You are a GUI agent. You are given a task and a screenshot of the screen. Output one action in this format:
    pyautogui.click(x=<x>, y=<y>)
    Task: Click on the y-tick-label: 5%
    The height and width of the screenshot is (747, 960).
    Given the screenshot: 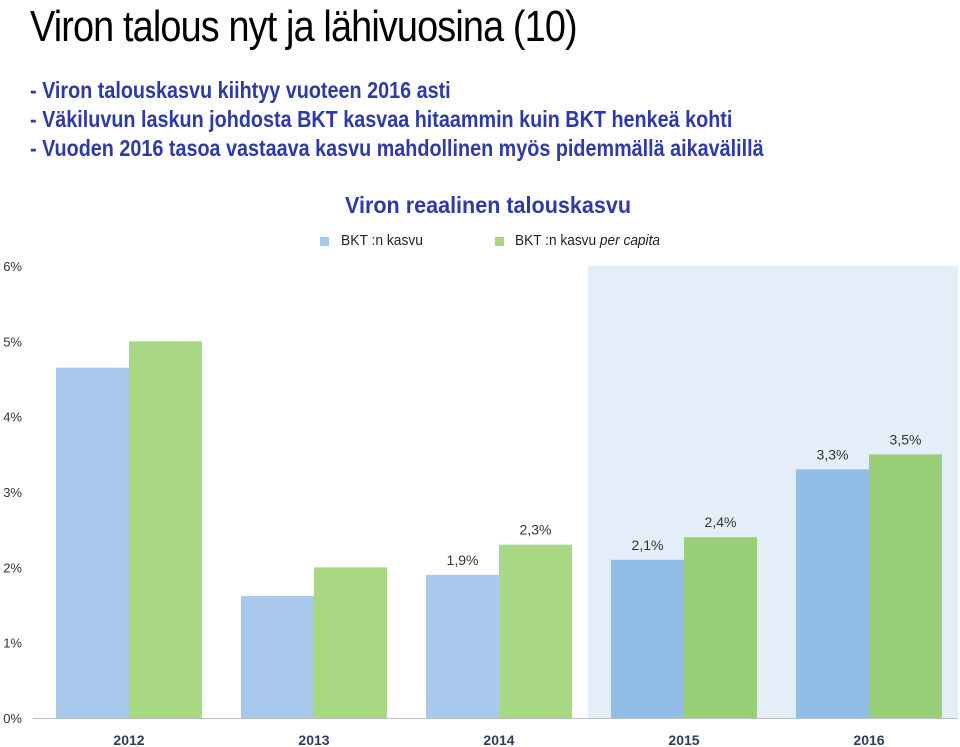 What is the action you would take?
    pyautogui.click(x=12, y=341)
    